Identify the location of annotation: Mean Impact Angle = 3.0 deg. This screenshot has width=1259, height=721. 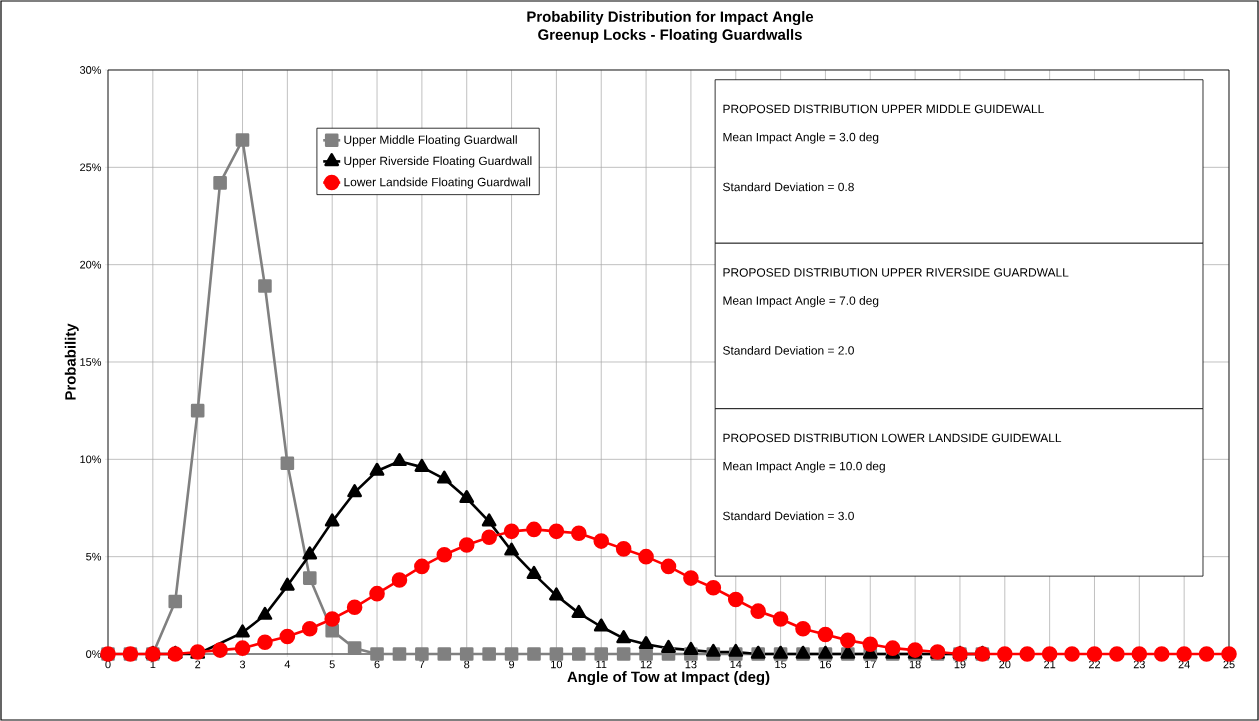
(801, 138).